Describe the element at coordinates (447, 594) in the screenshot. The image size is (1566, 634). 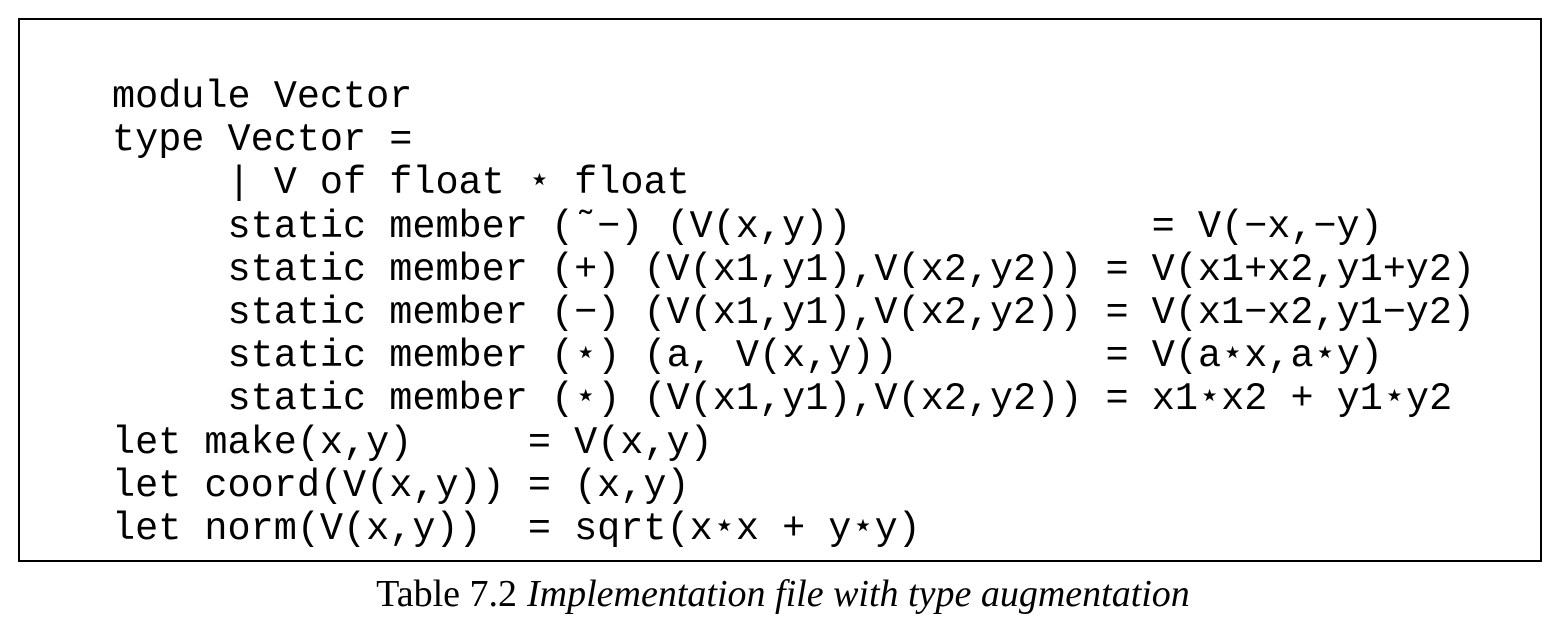
I see `caption-label: Table 7.2` at that location.